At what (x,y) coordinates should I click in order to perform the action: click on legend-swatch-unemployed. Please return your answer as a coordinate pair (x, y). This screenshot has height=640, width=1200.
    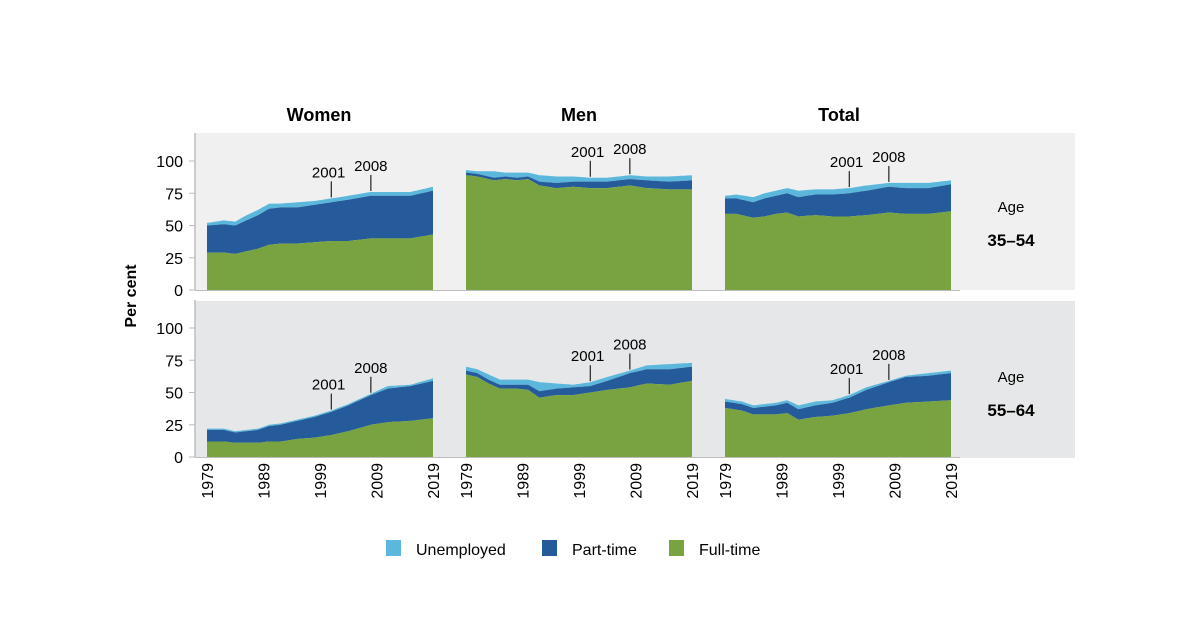
    Looking at the image, I should click on (393, 548).